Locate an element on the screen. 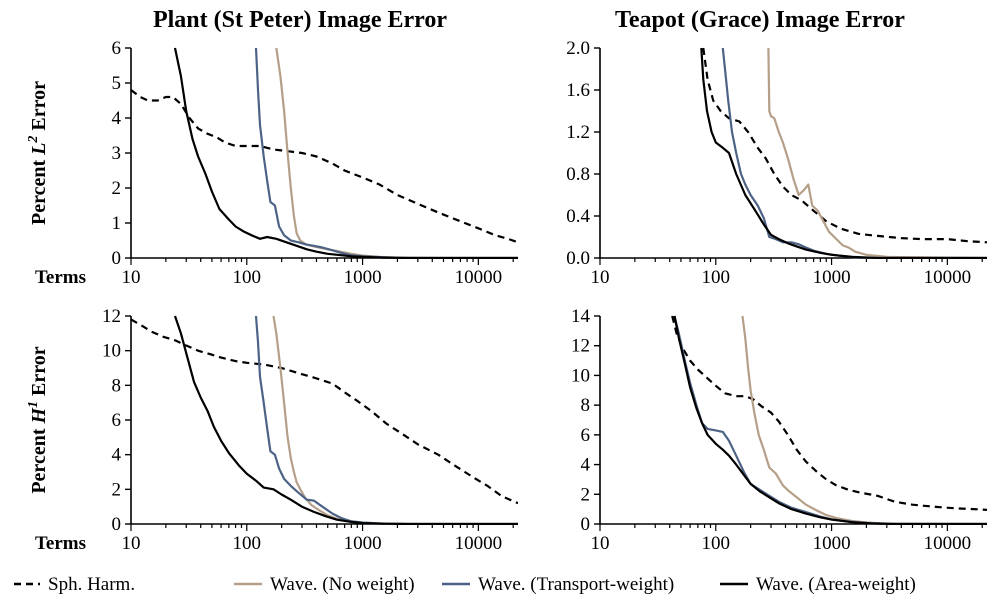  legend-label-noweight: Wave. (No weight) is located at coordinates (342, 584).